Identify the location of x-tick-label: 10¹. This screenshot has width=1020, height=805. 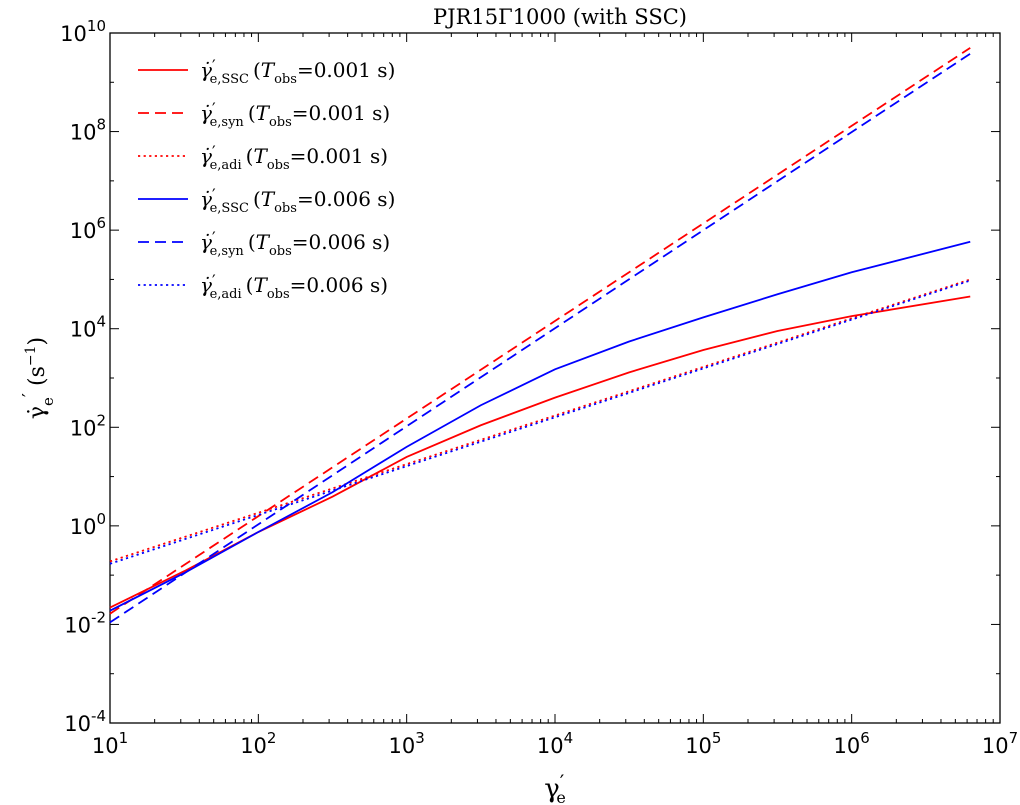
(110, 743).